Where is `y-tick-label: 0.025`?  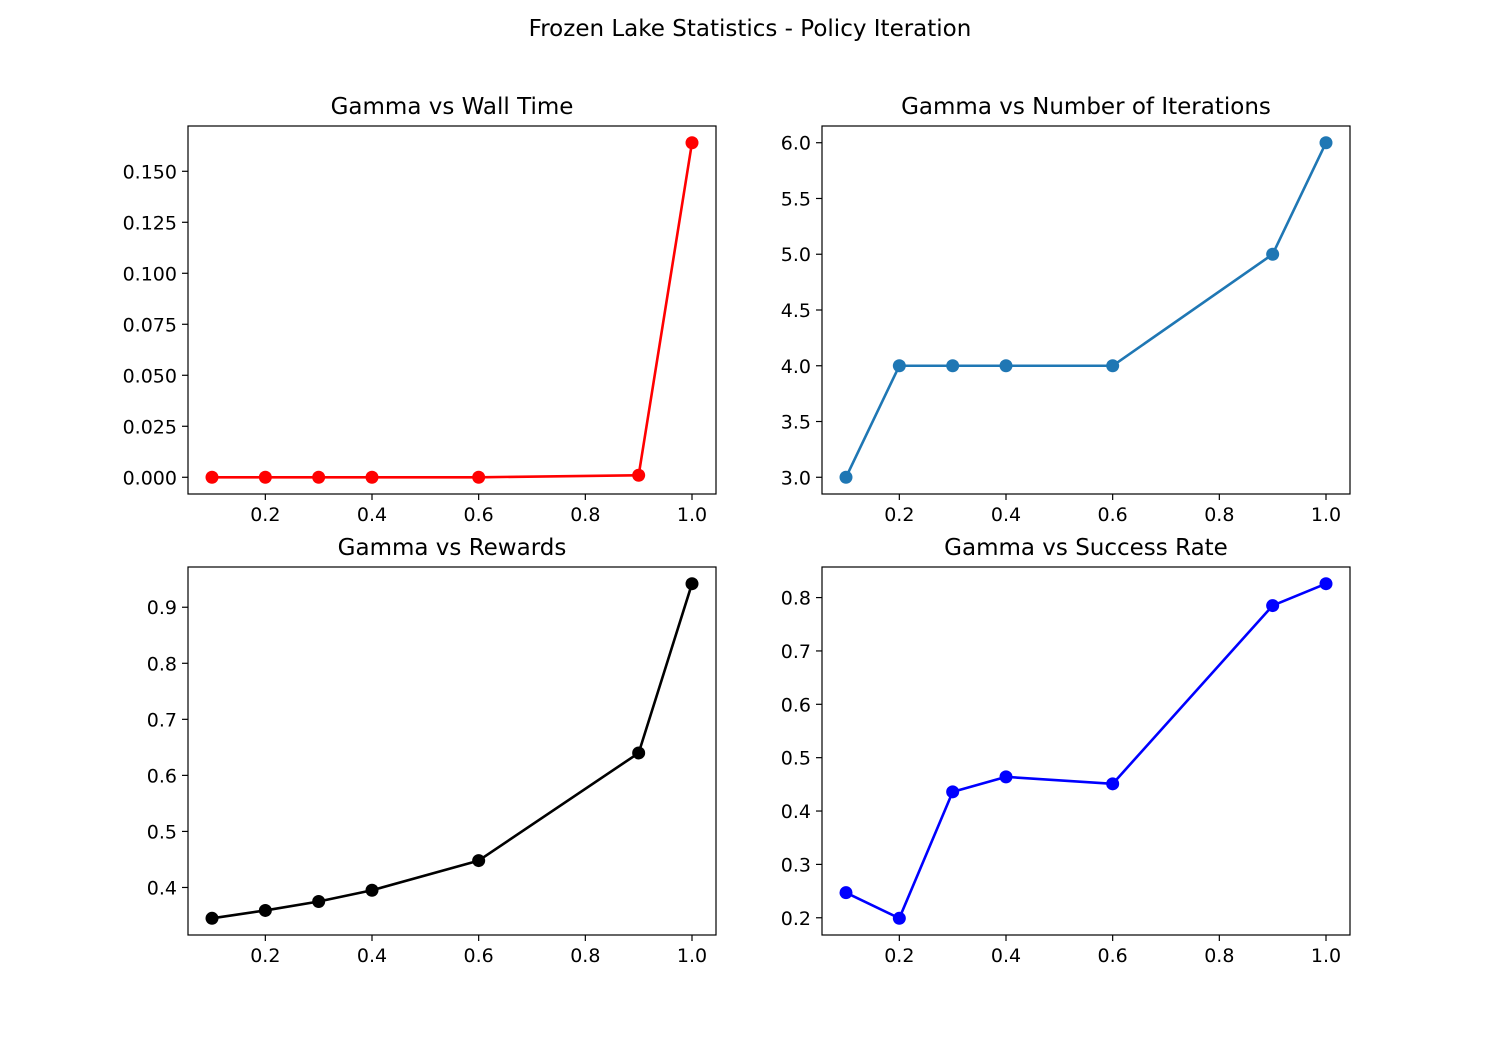
y-tick-label: 0.025 is located at coordinates (150, 427).